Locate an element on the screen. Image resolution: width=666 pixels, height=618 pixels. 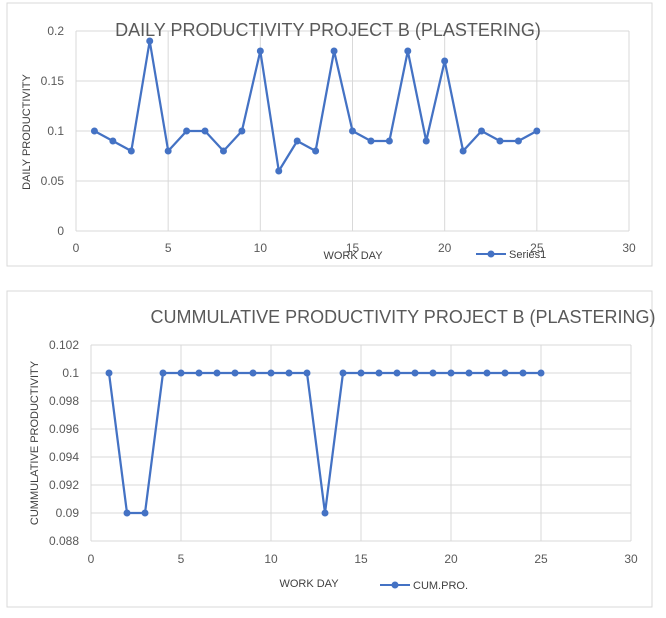
legend-label: CUM.PRO. is located at coordinates (440, 586).